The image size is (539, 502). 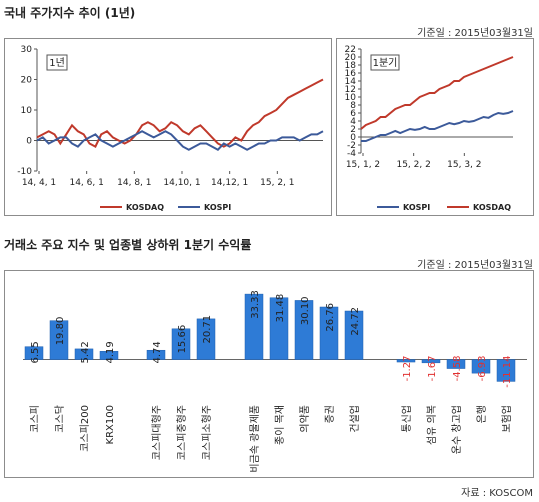 What do you see at coordinates (350, 50) in the screenshot?
I see `y-tick-label: 22` at bounding box center [350, 50].